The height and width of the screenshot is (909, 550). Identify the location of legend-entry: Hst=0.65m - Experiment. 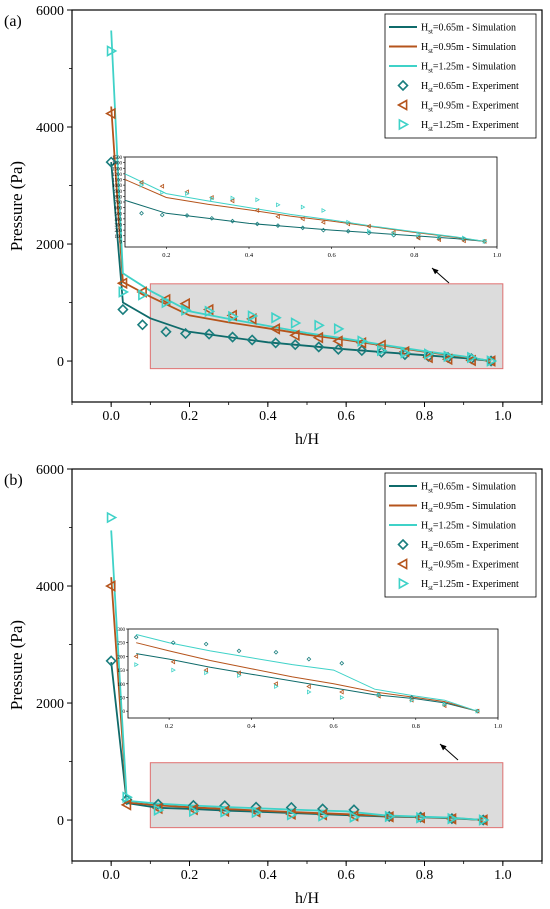
(458, 86).